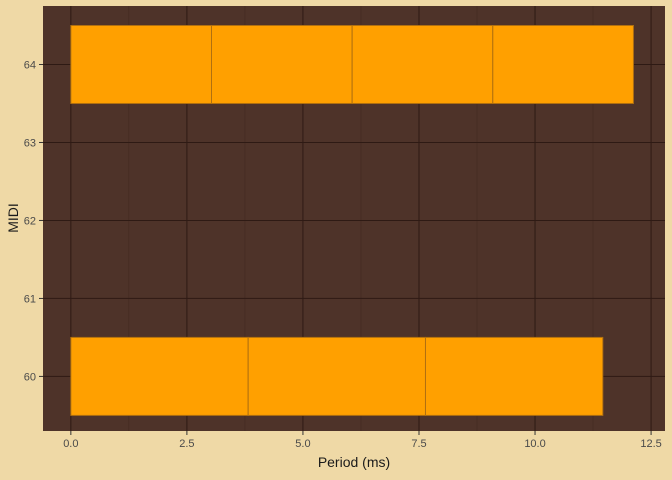 Image resolution: width=672 pixels, height=480 pixels. Describe the element at coordinates (302, 444) in the screenshot. I see `x-tick-label: 5.0` at that location.